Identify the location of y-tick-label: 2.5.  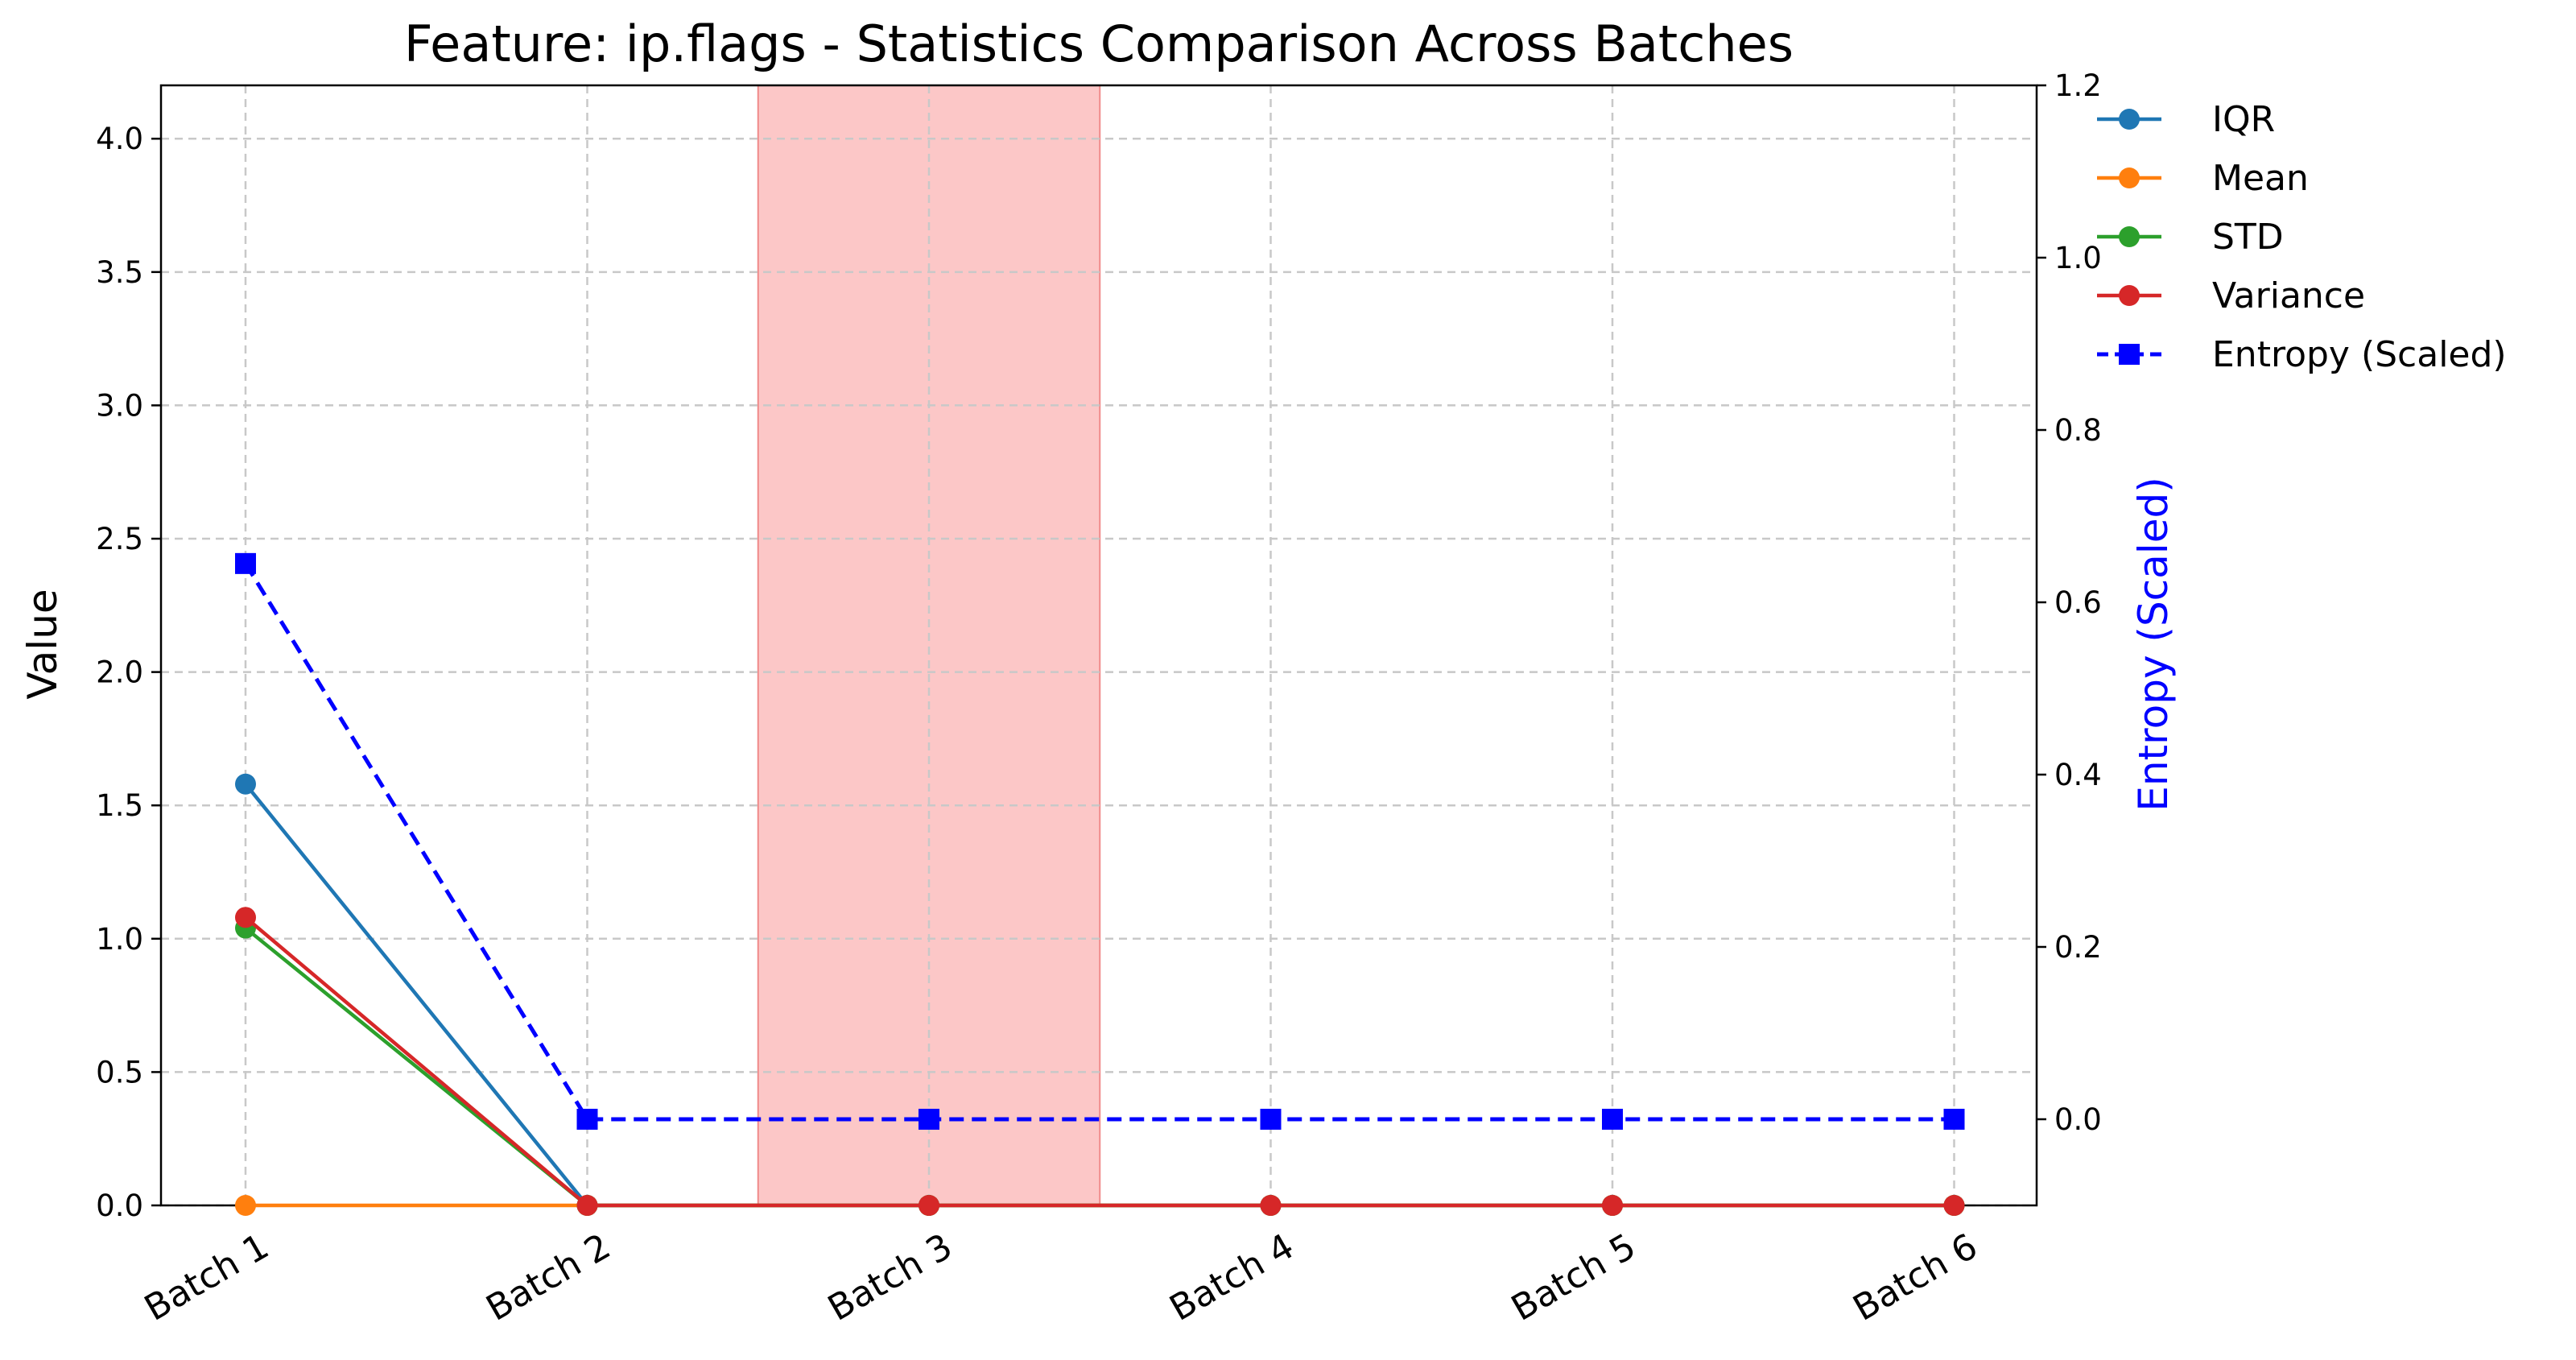
(119, 539).